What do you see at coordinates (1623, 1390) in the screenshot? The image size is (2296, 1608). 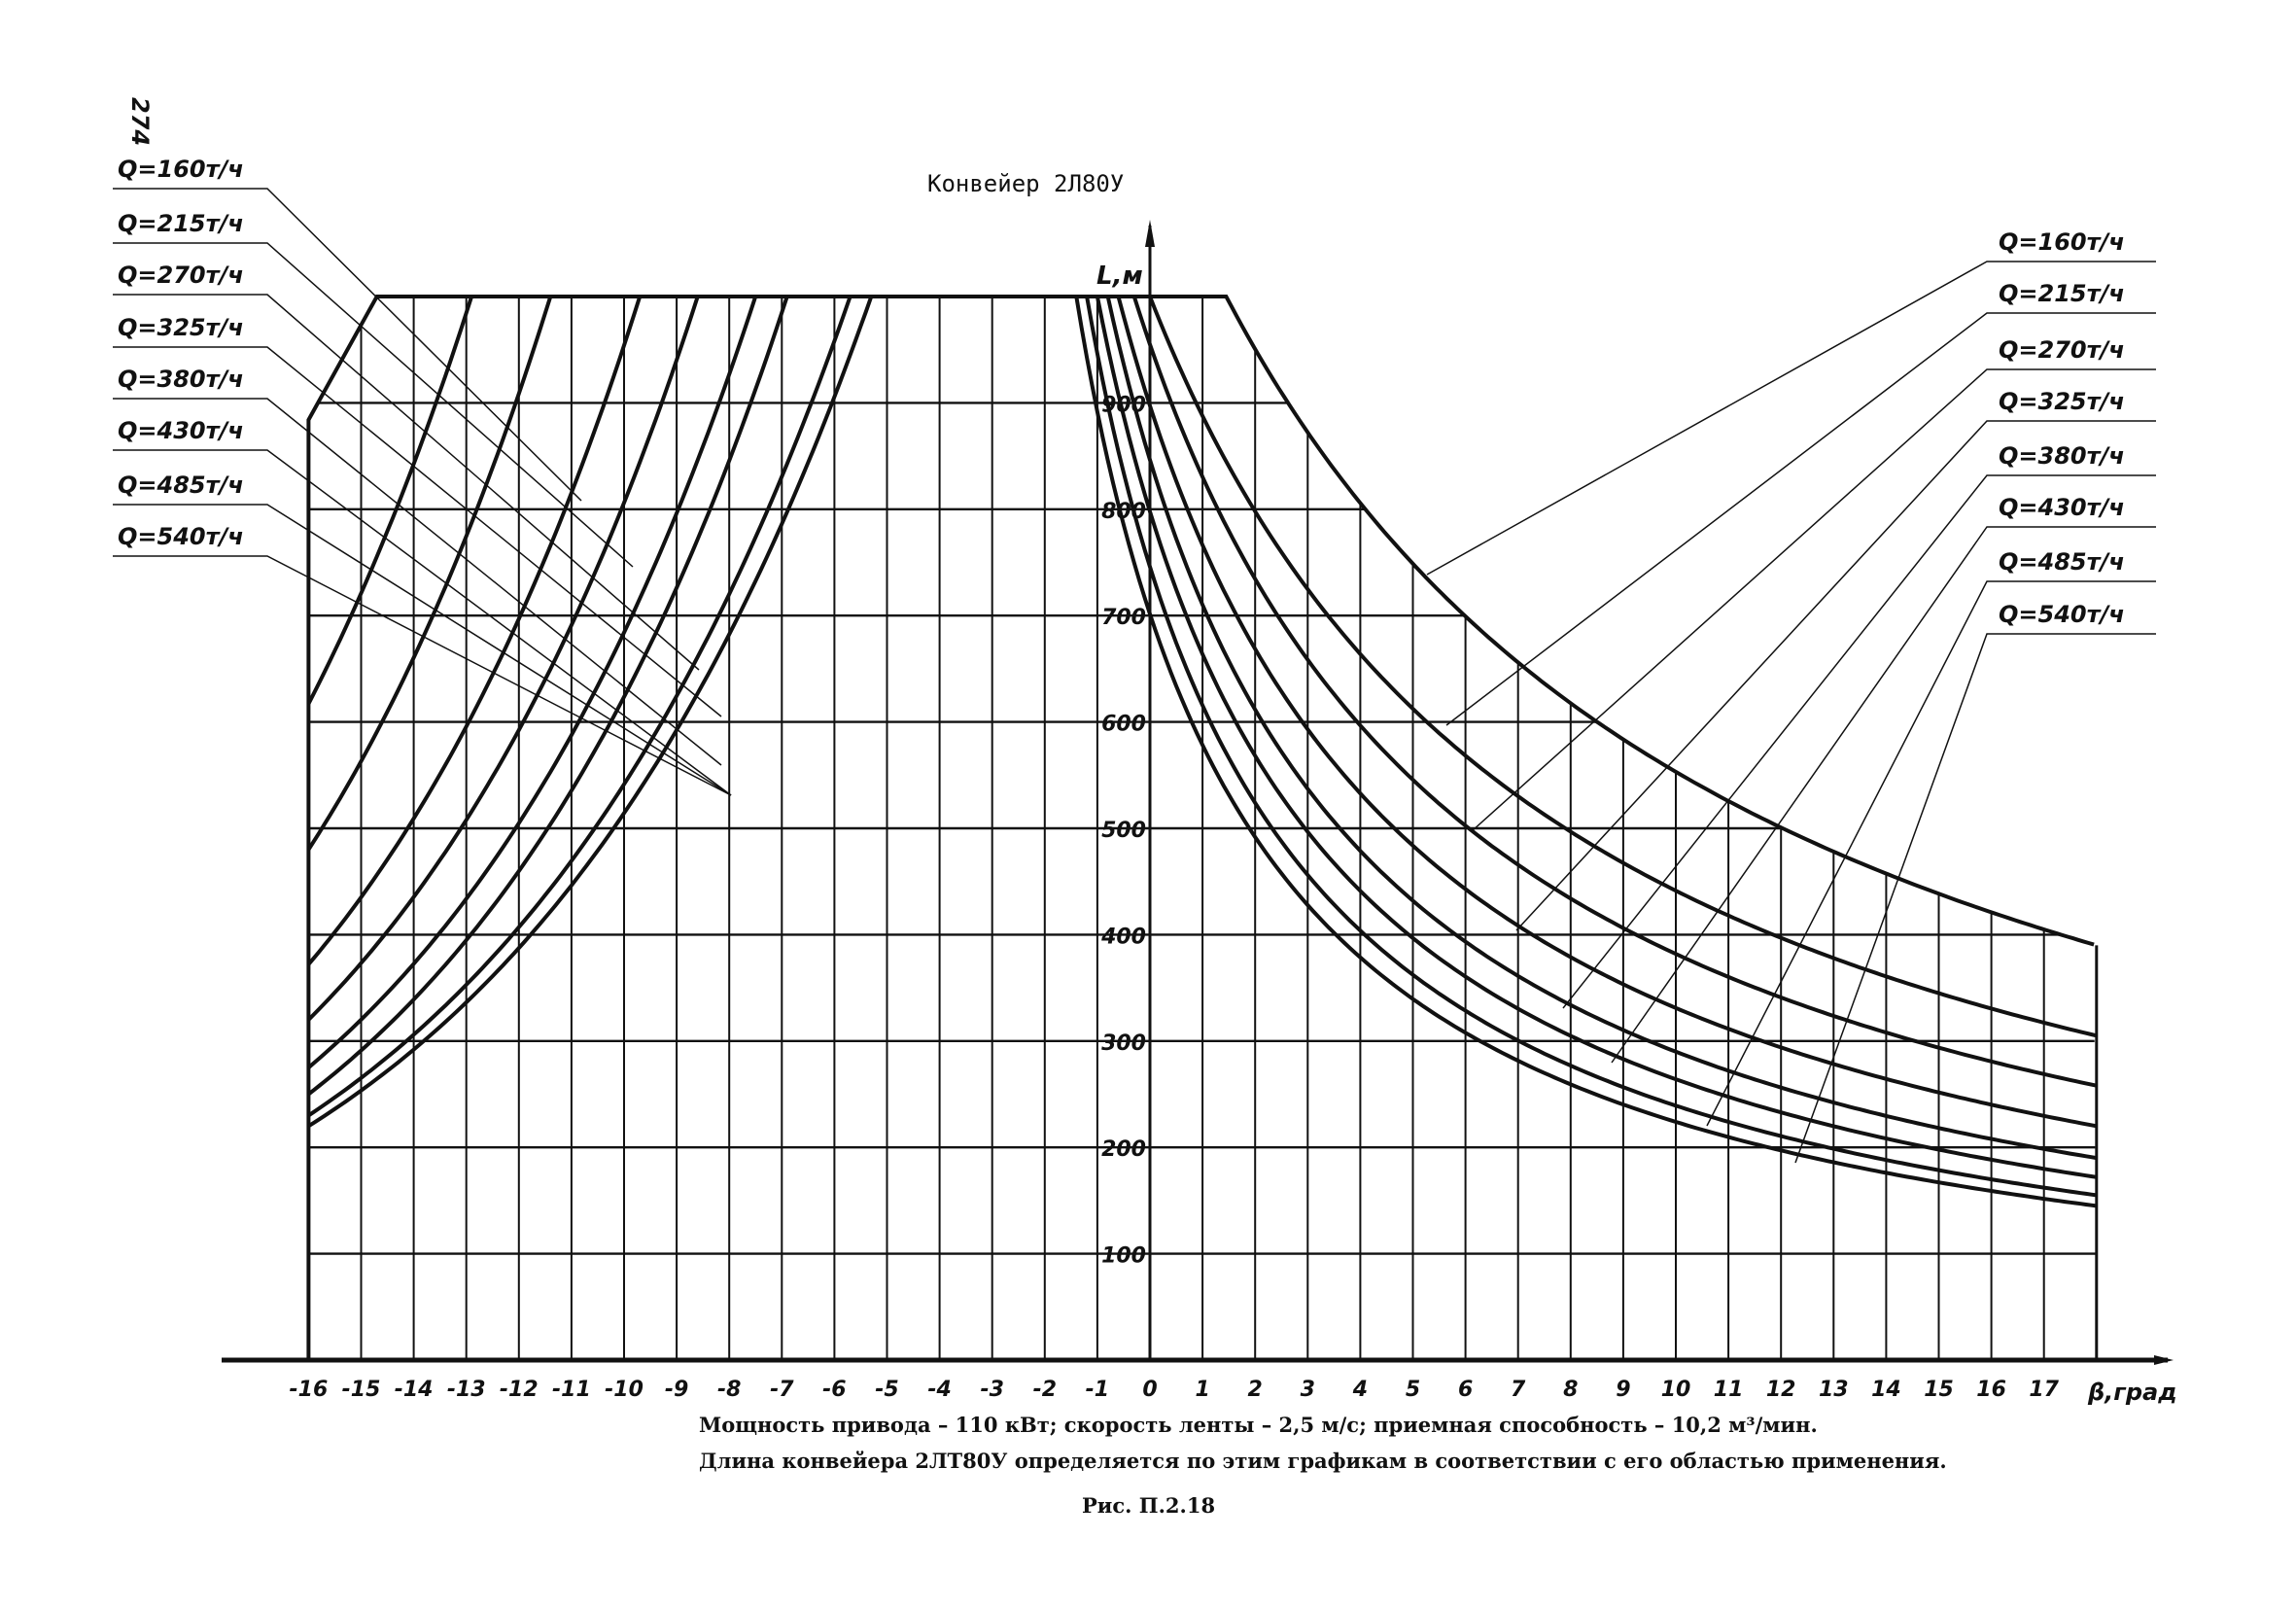 I see `x-tick-label: 9` at bounding box center [1623, 1390].